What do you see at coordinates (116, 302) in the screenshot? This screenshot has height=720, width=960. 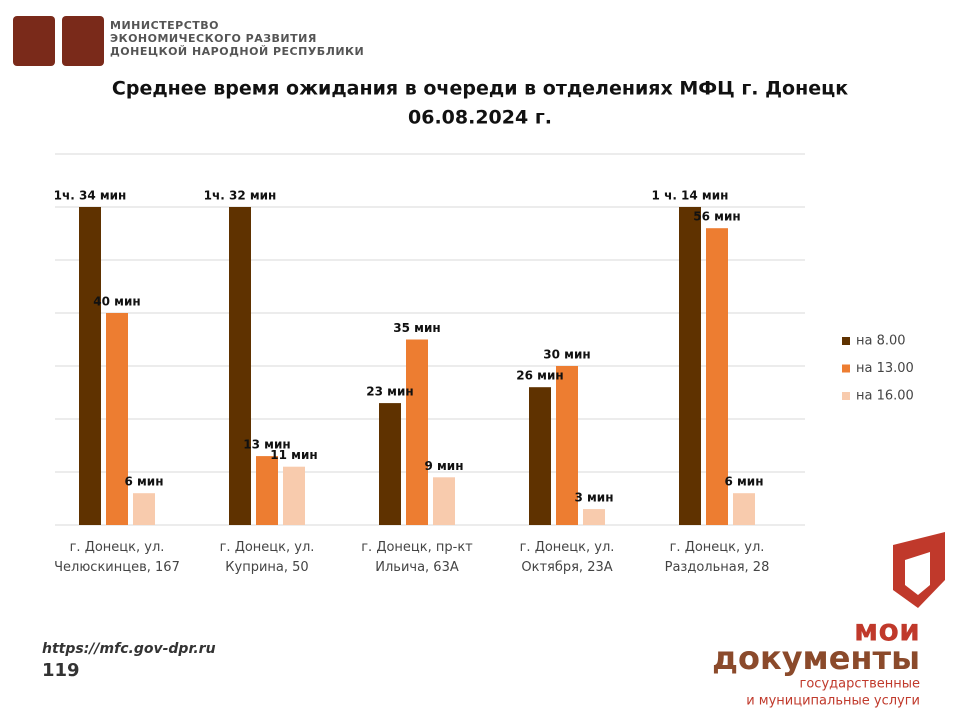 I see `data-label: 40 мин` at bounding box center [116, 302].